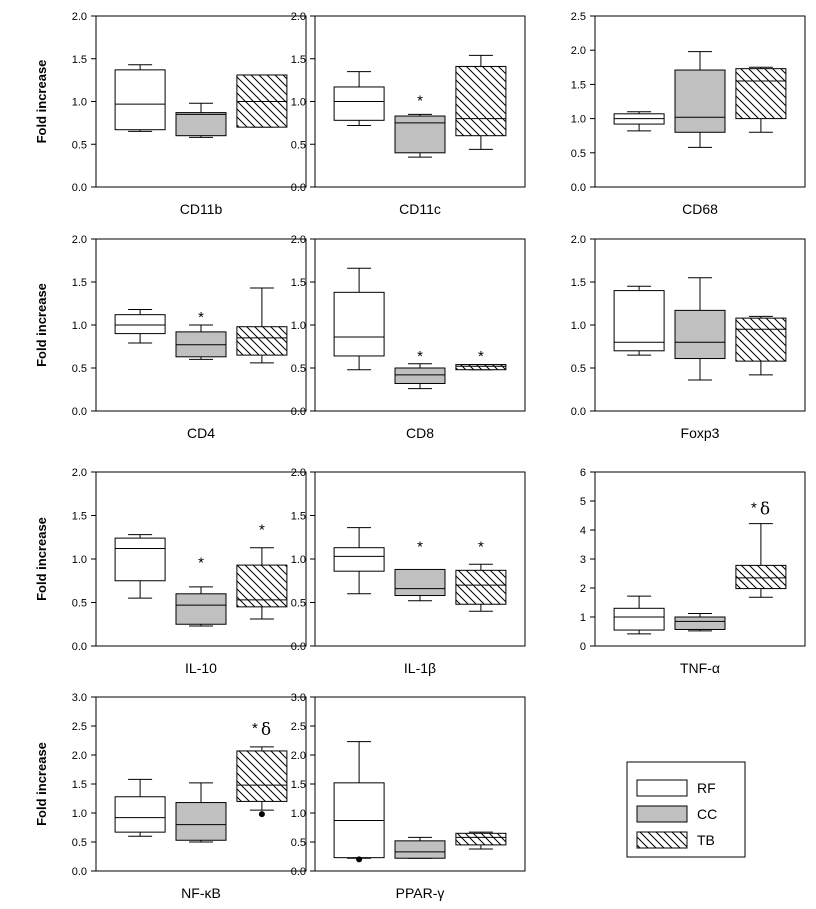 Image resolution: width=816 pixels, height=909 pixels. Describe the element at coordinates (706, 788) in the screenshot. I see `legend-label: RF` at that location.